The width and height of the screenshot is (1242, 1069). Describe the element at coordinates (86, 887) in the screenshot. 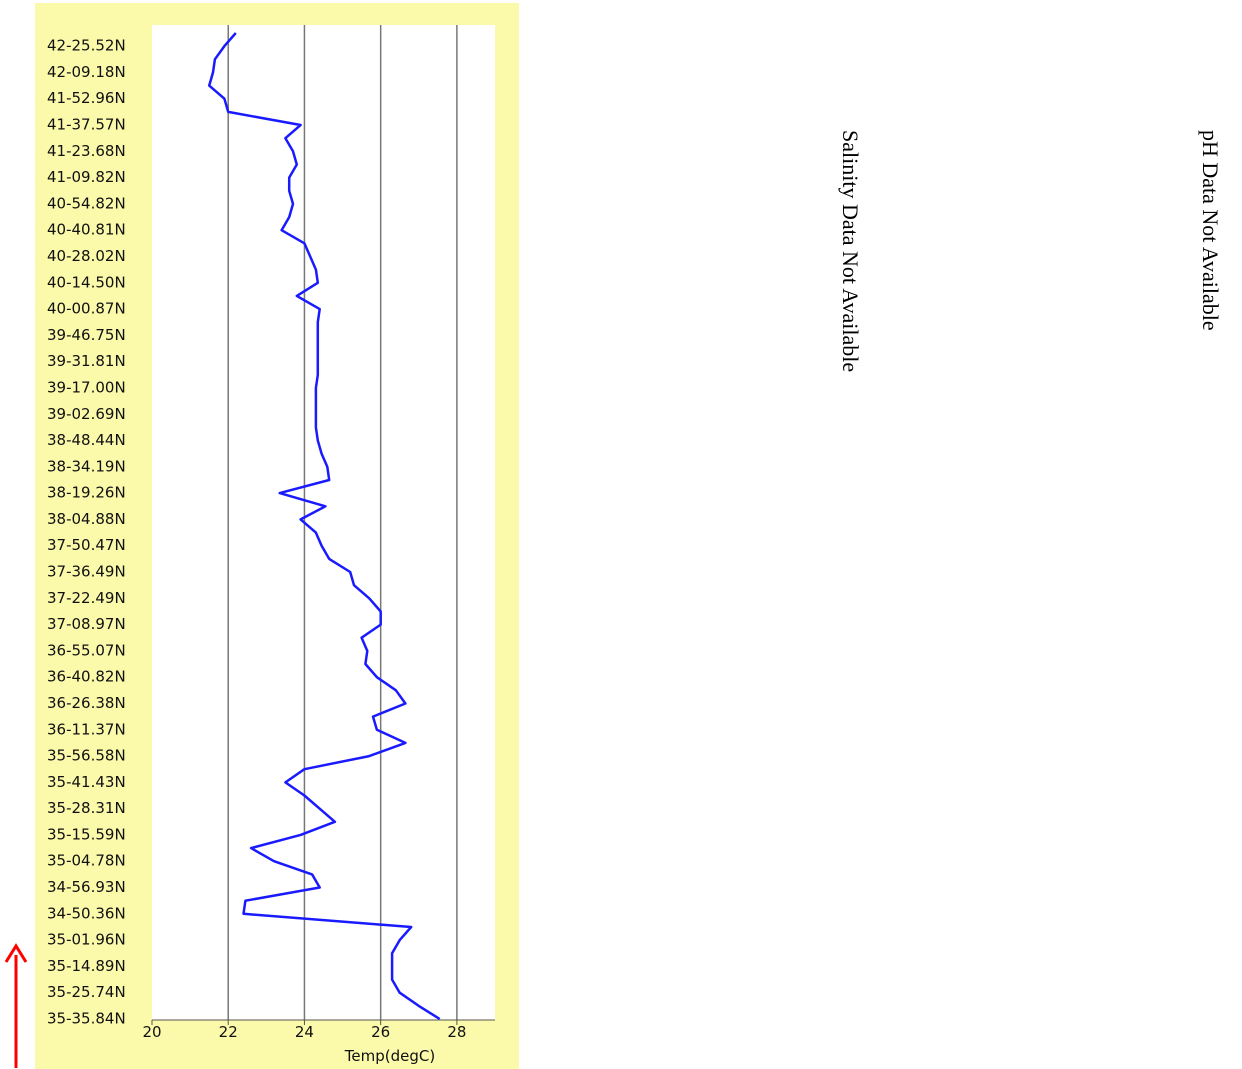

I see `y-tick-label: 34-56.93N` at that location.